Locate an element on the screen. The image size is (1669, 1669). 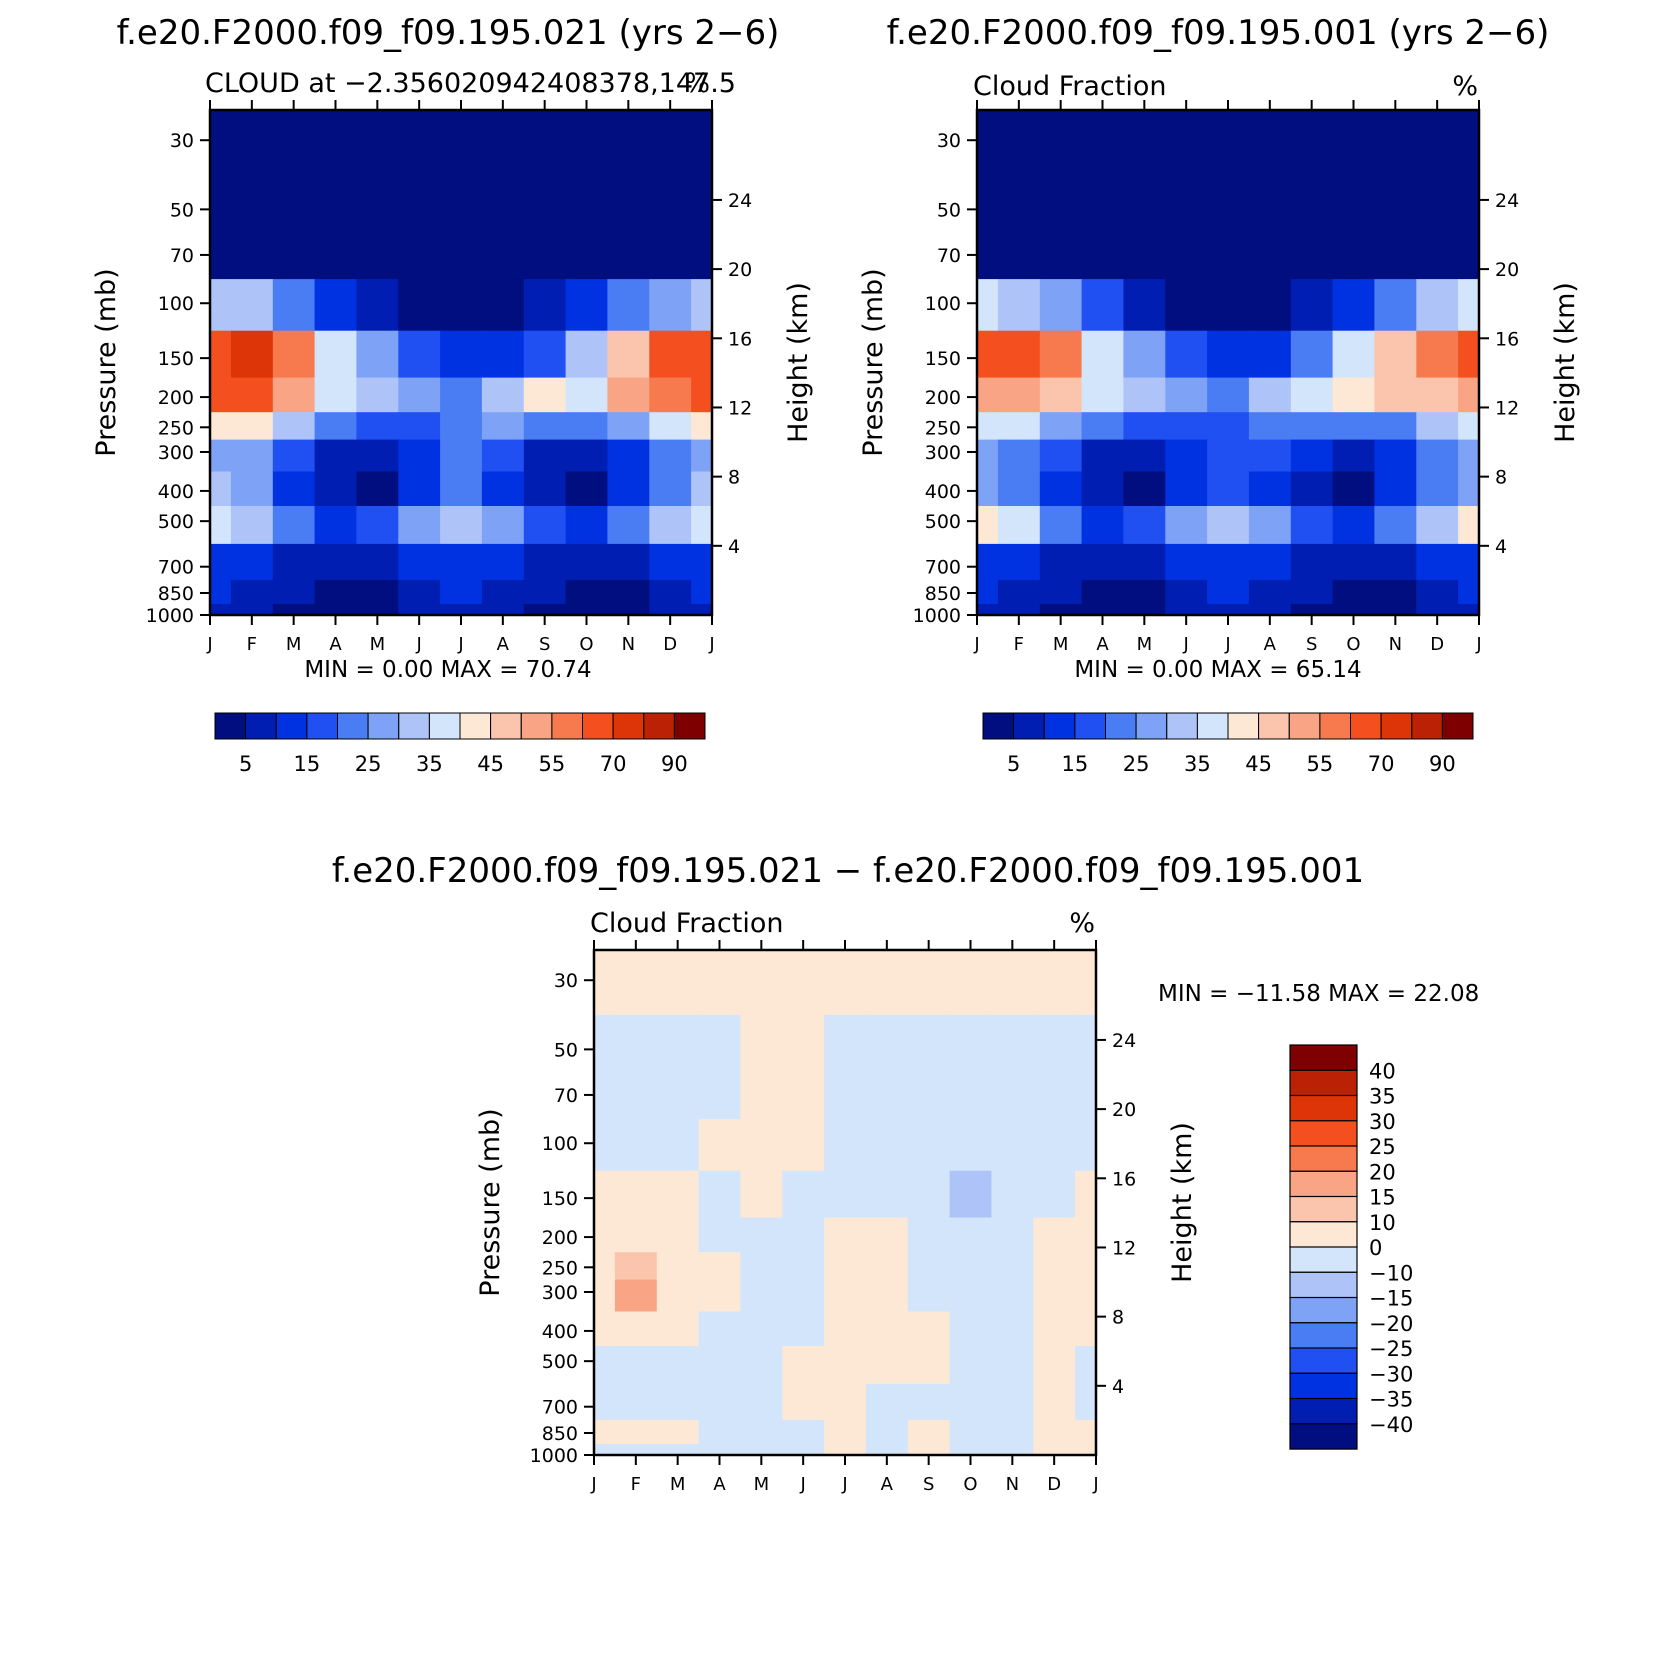
y-tick-label: 400 is located at coordinates (943, 492).